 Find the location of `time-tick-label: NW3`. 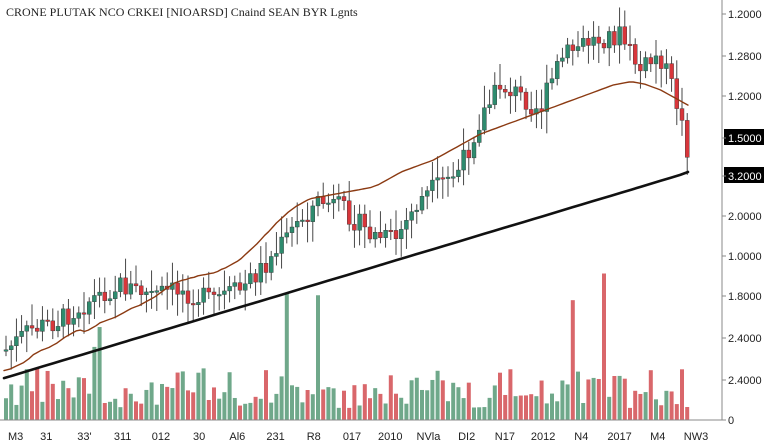

time-tick-label: NW3 is located at coordinates (696, 437).